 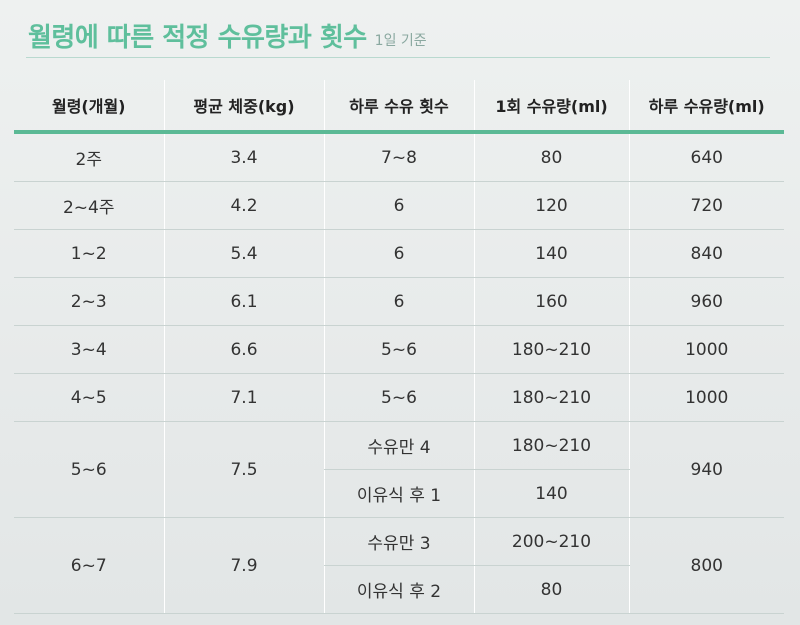 I want to click on cell-feeds: 이유식 후 1, so click(x=398, y=493).